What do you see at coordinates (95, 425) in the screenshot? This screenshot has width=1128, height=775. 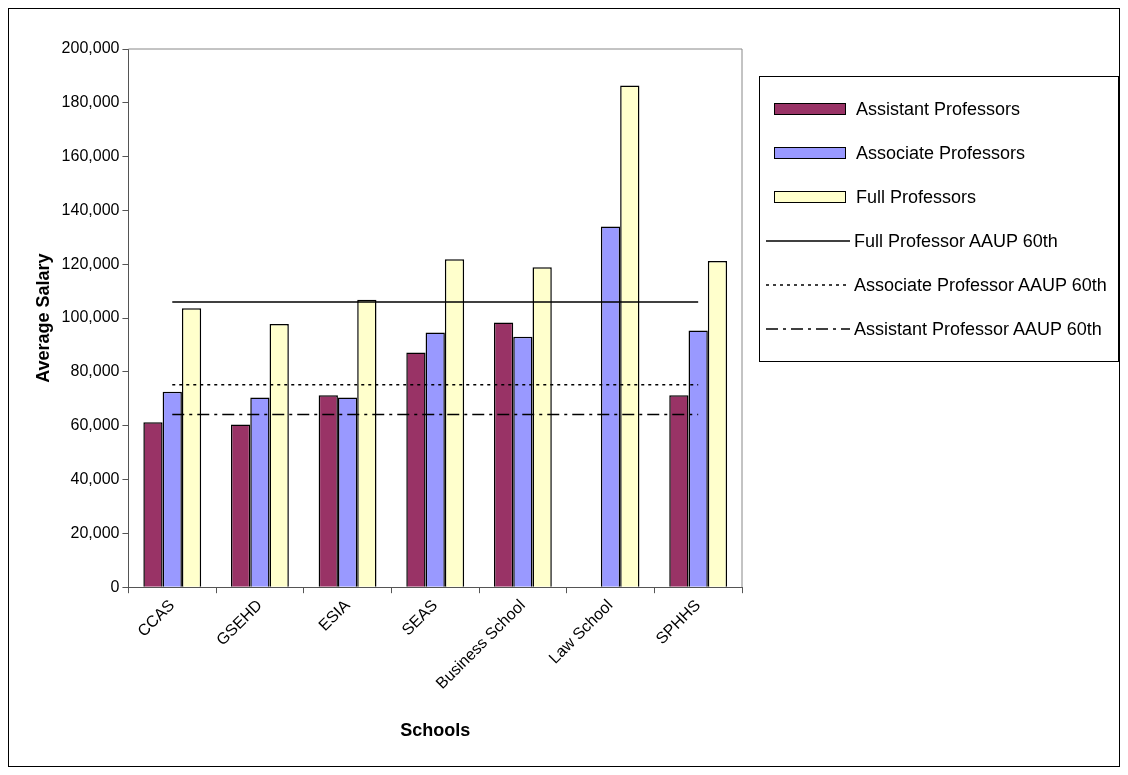 I see `y-tick-label: 60,000` at bounding box center [95, 425].